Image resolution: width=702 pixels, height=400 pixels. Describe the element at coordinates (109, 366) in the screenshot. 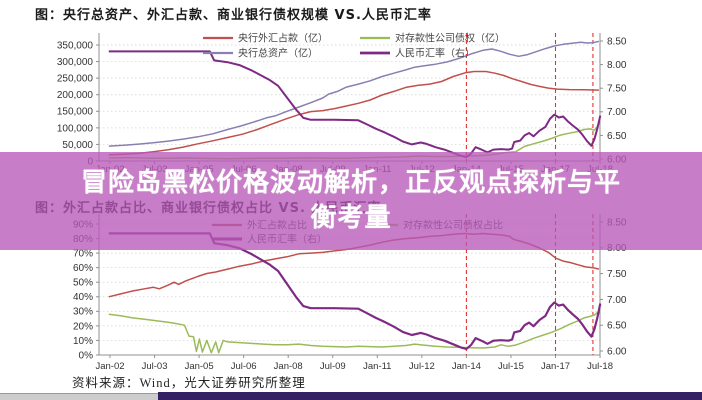

I see `x-axis-tick-label: Jan-02` at that location.